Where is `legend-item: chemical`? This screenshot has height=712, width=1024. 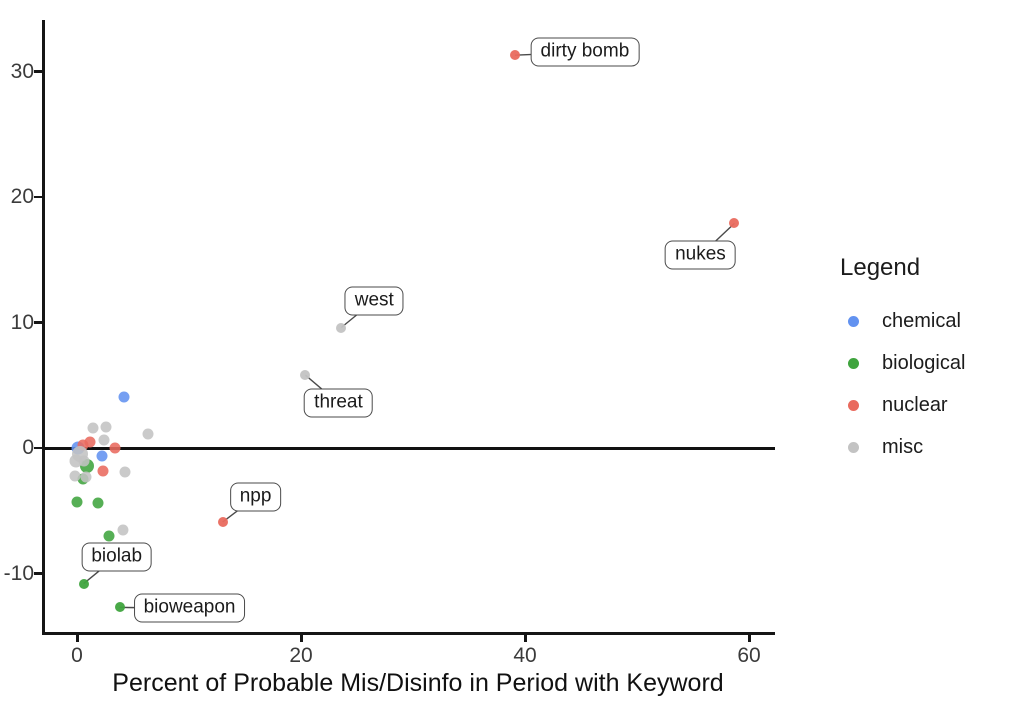
legend-item: chemical is located at coordinates (931, 321).